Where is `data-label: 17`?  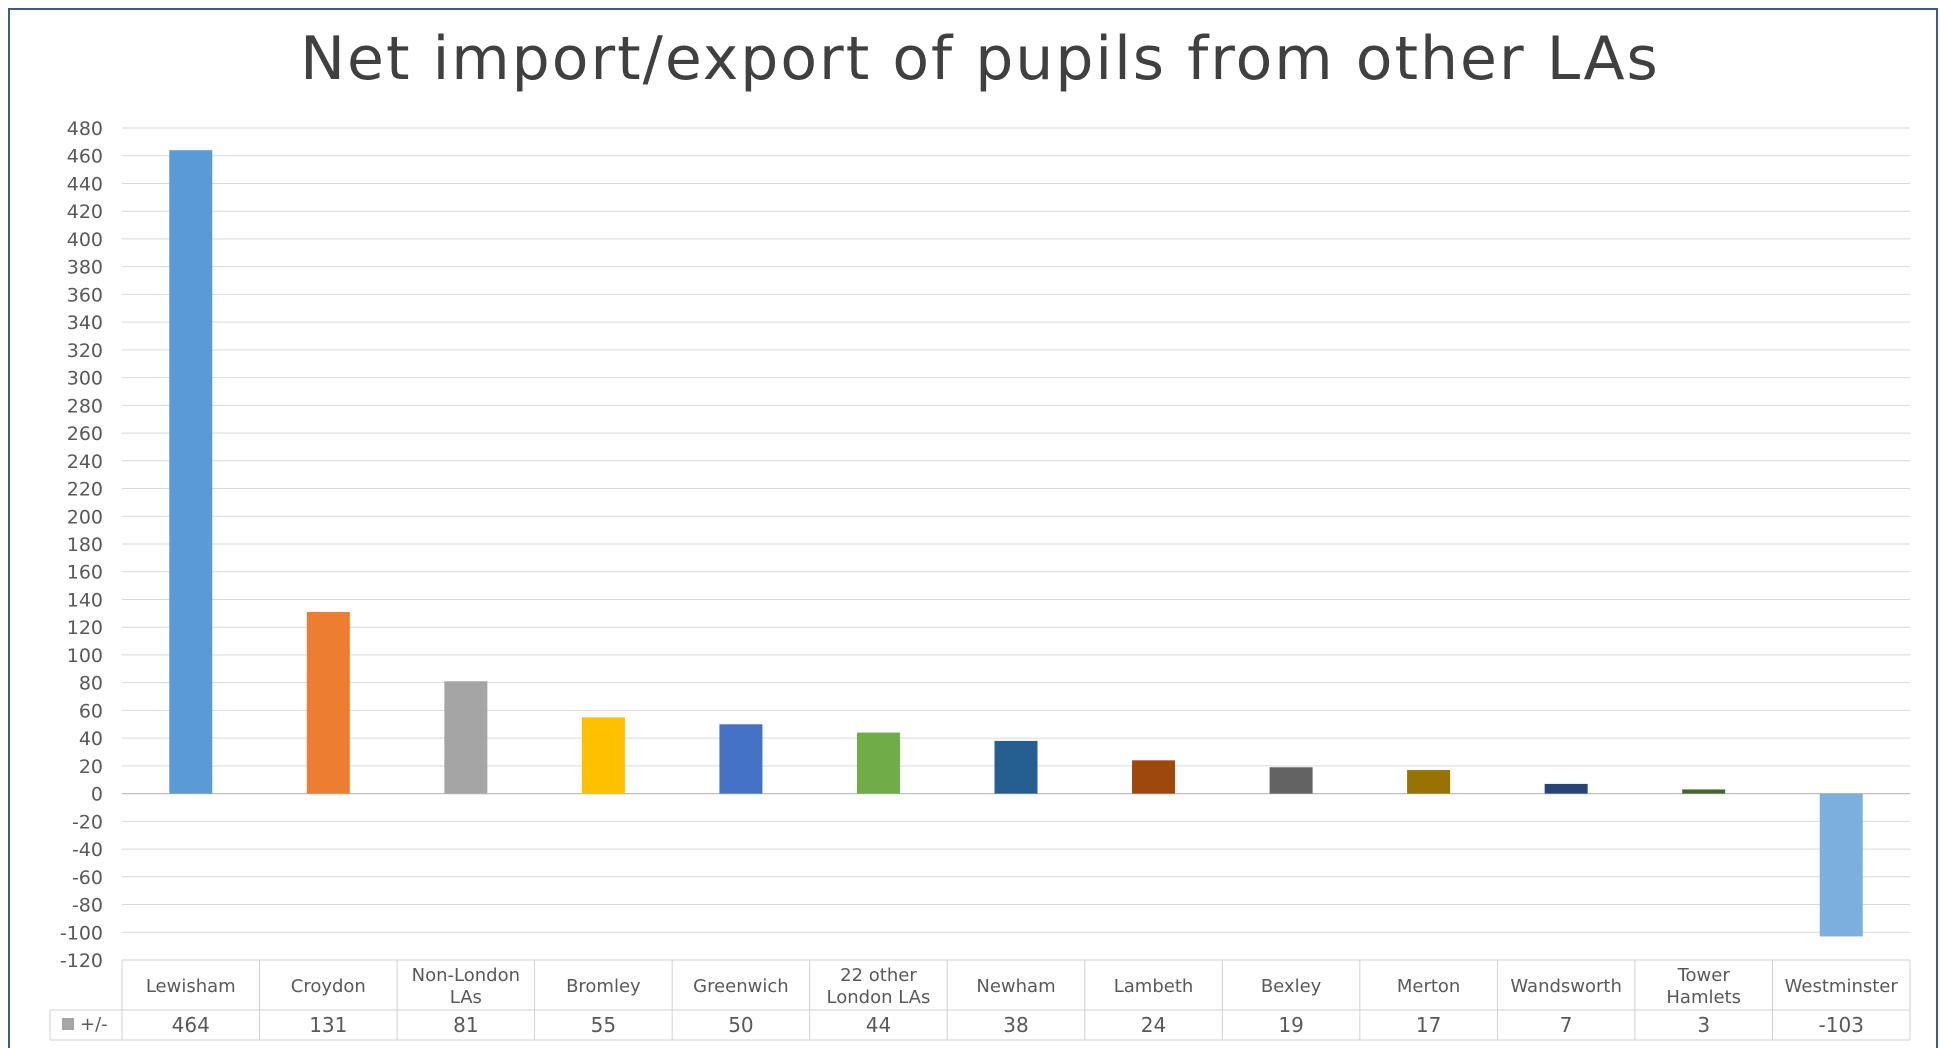 data-label: 17 is located at coordinates (1428, 1025).